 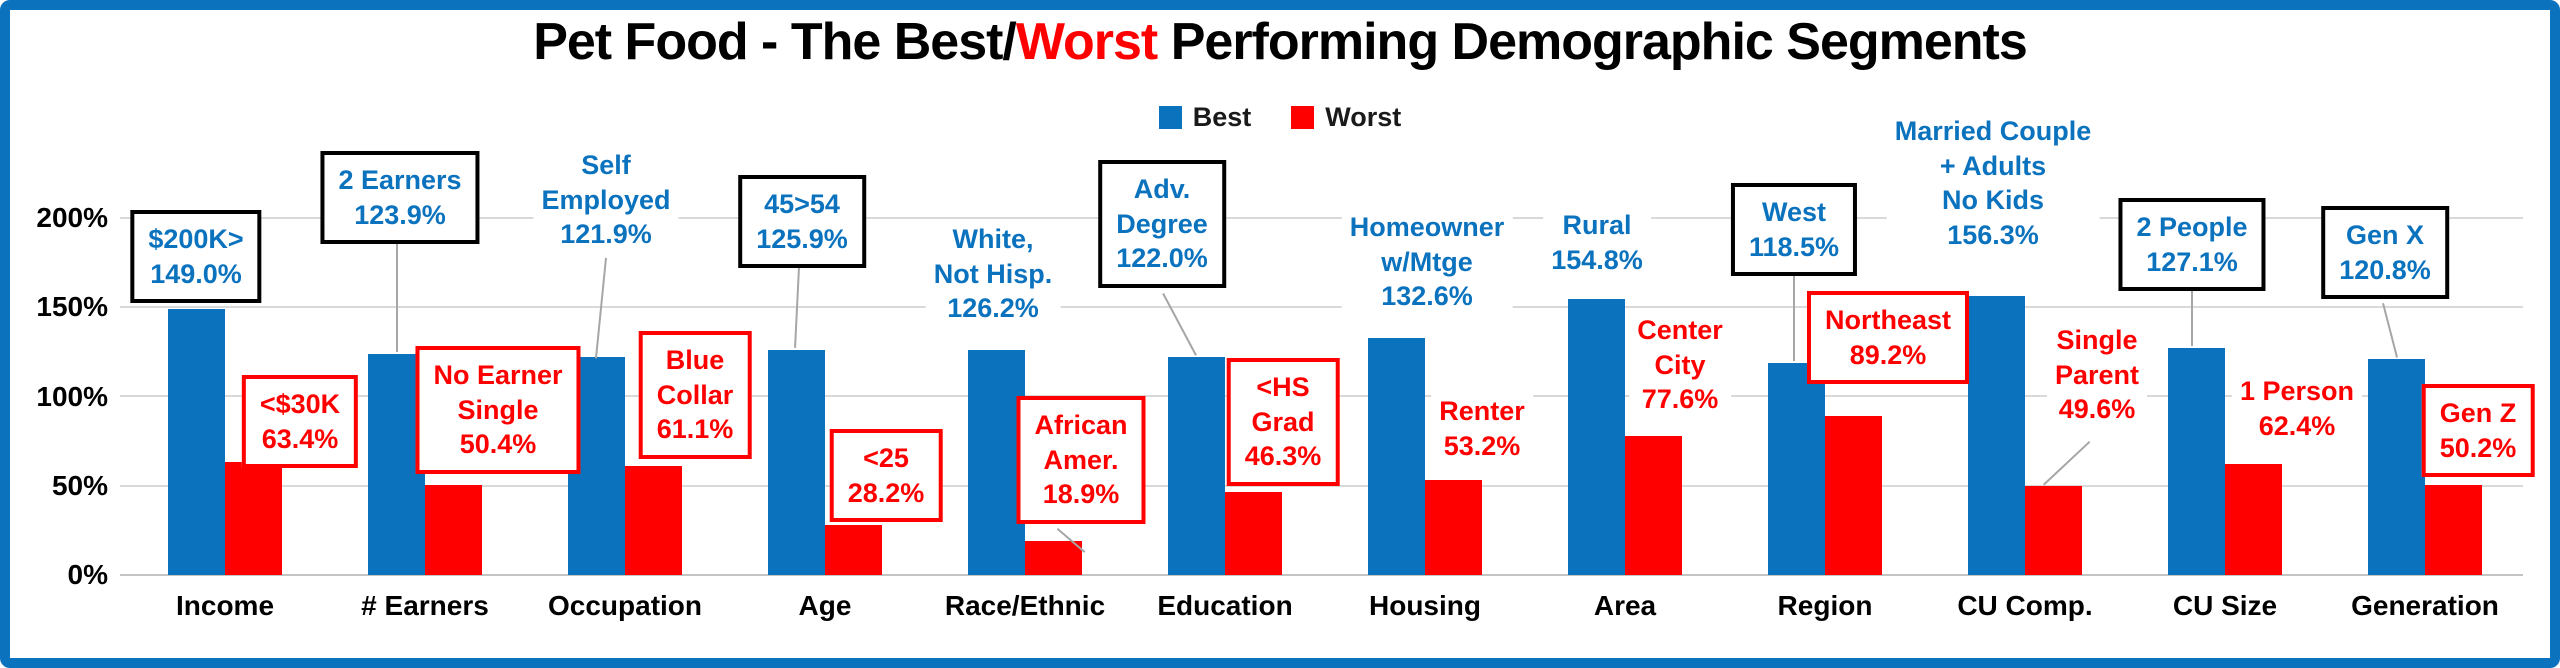 I want to click on annotation-worst-cu-size: 1 Person 62.4%, so click(x=2297, y=409).